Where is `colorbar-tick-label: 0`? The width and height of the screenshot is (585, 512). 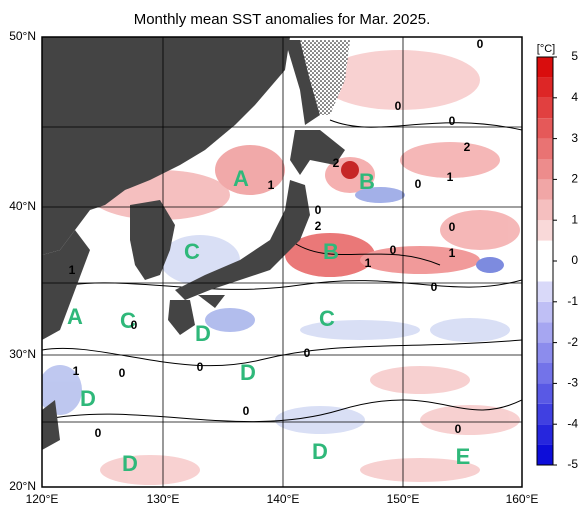
colorbar-tick-label: 0 is located at coordinates (574, 260).